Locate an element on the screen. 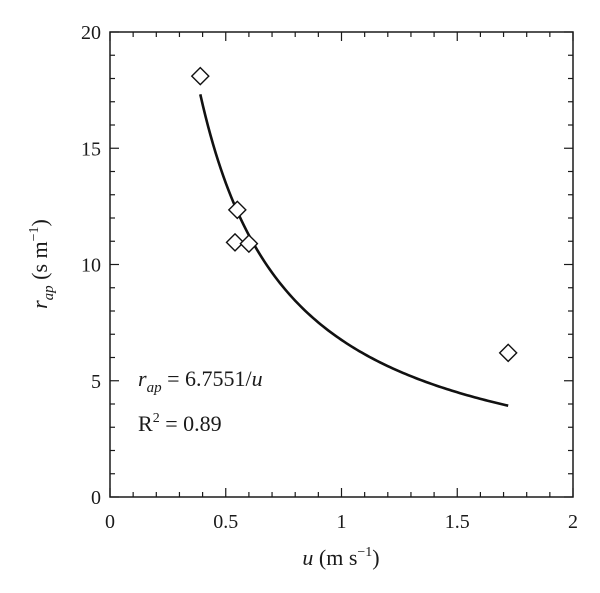 Image resolution: width=600 pixels, height=593 pixels. x-tick-label: 1.5 is located at coordinates (457, 522).